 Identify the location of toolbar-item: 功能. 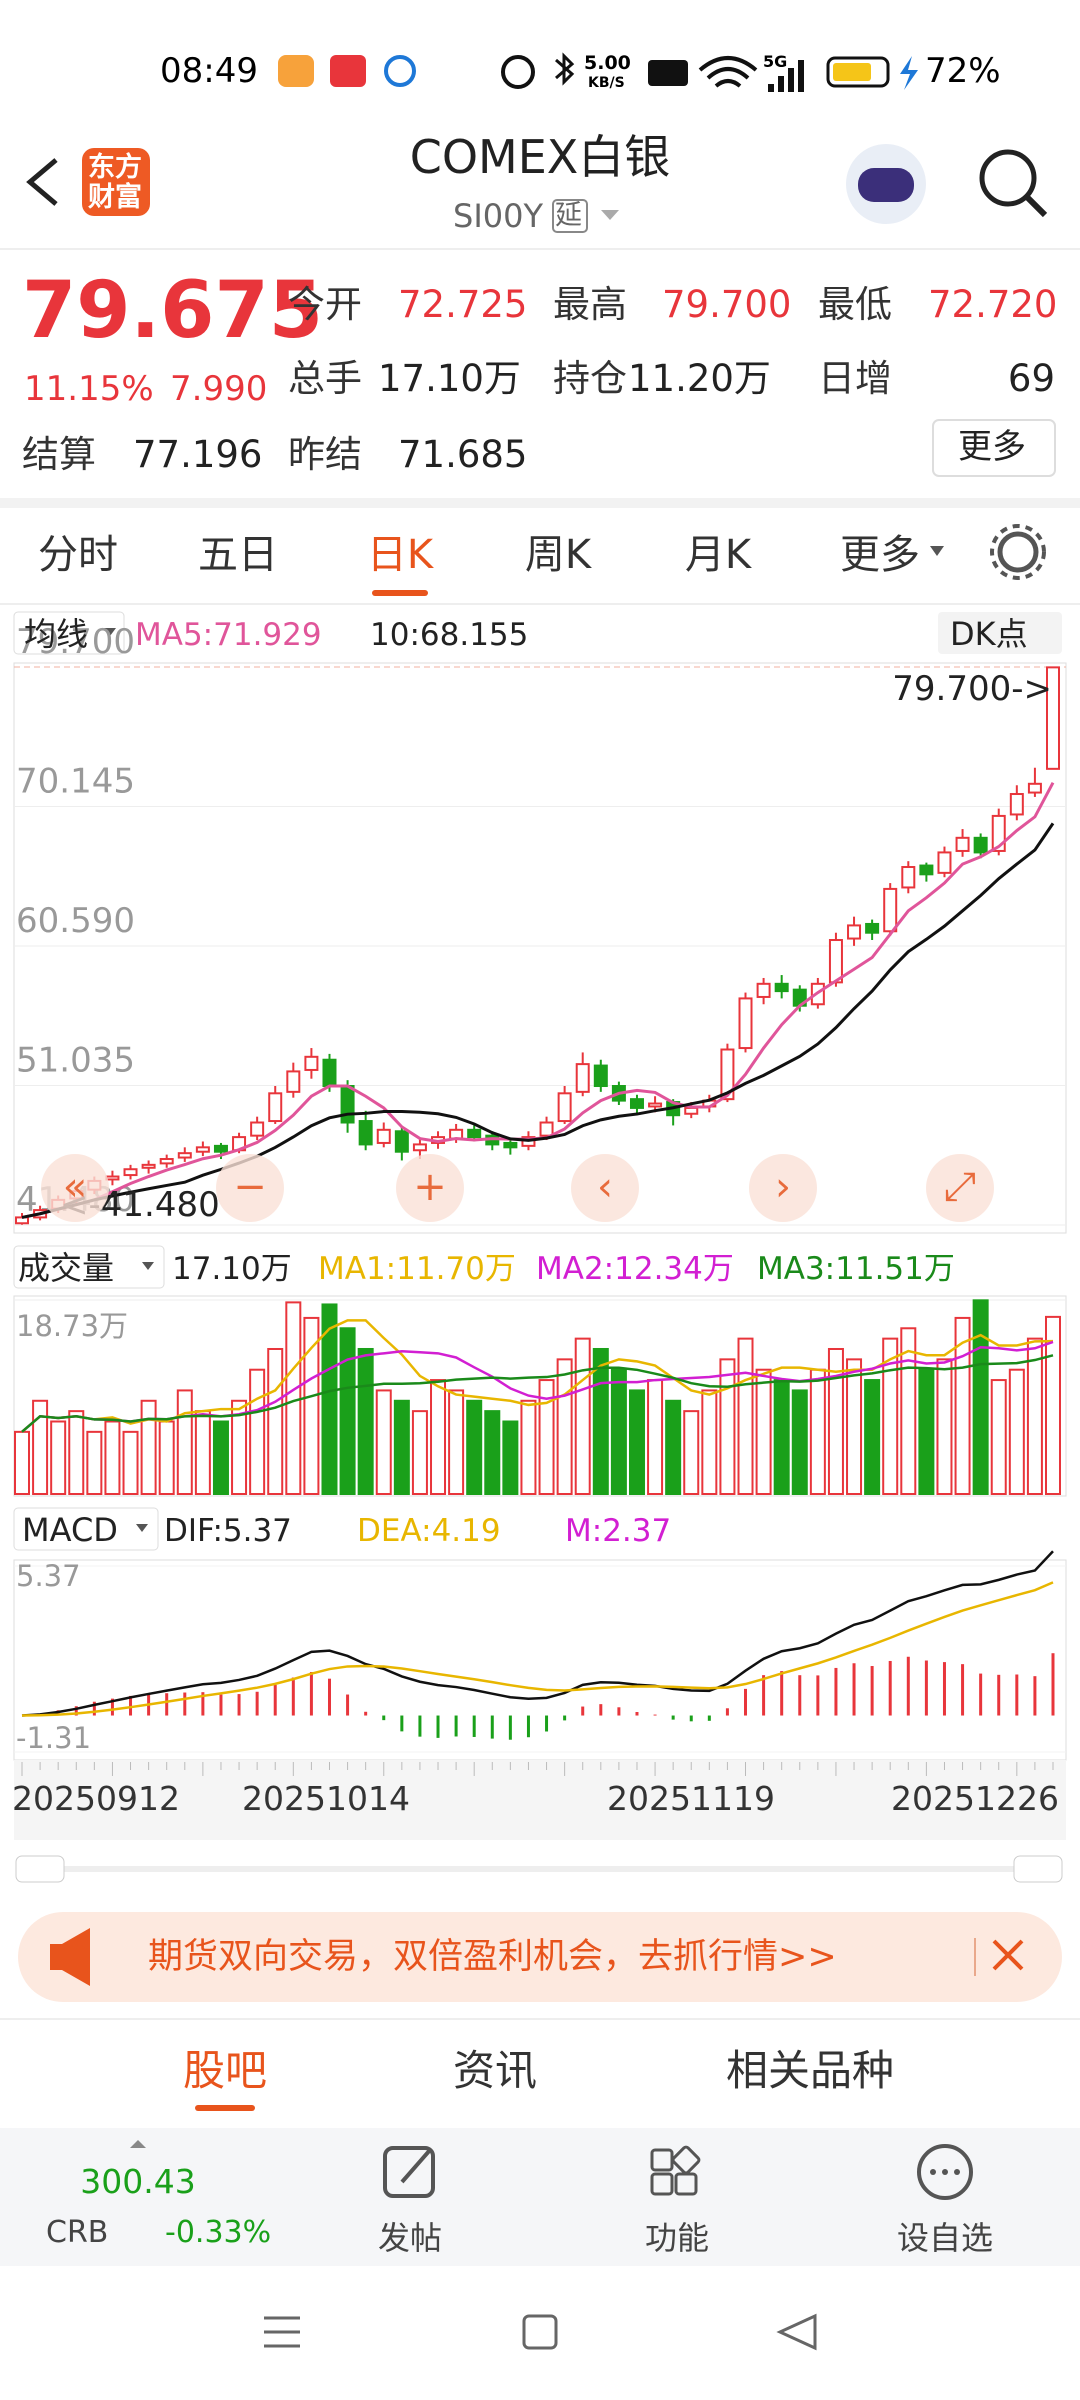
(676, 2238).